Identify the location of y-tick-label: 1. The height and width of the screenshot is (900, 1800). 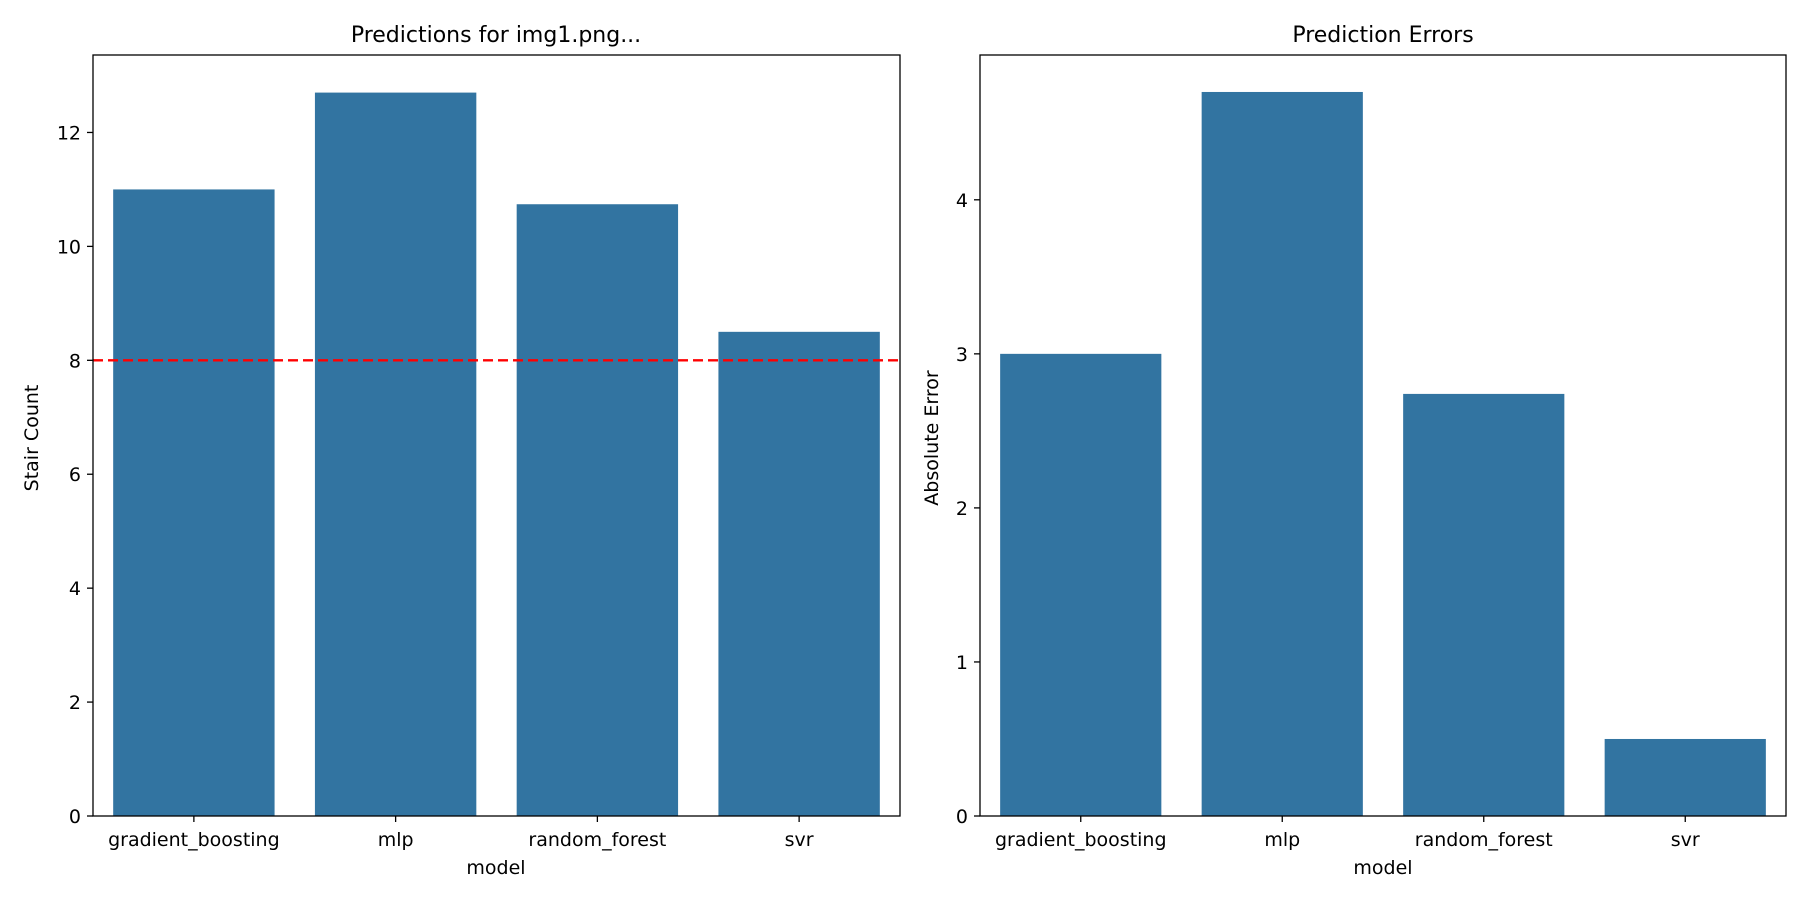
(962, 663).